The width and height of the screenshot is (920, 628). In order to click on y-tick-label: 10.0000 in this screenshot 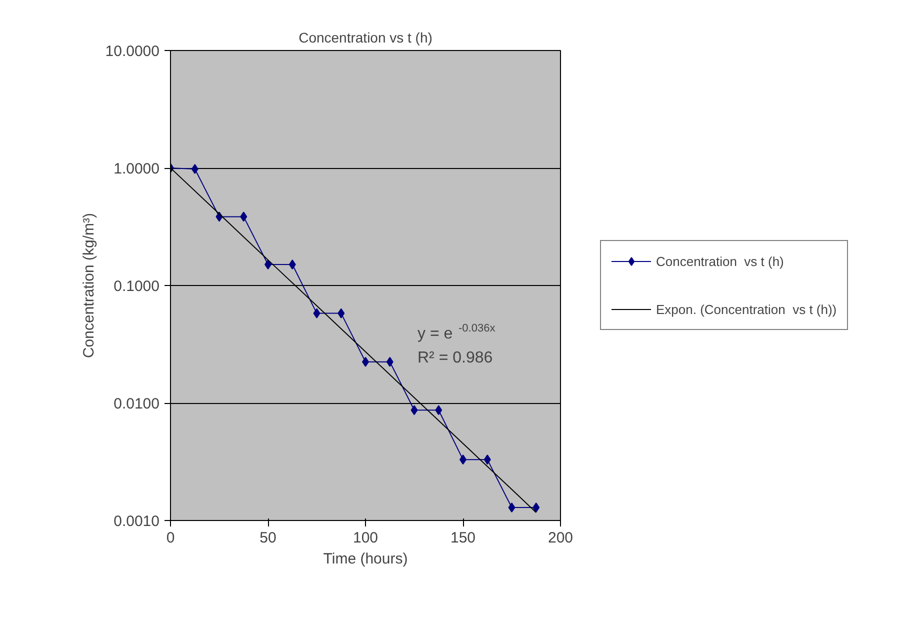, I will do `click(132, 51)`.